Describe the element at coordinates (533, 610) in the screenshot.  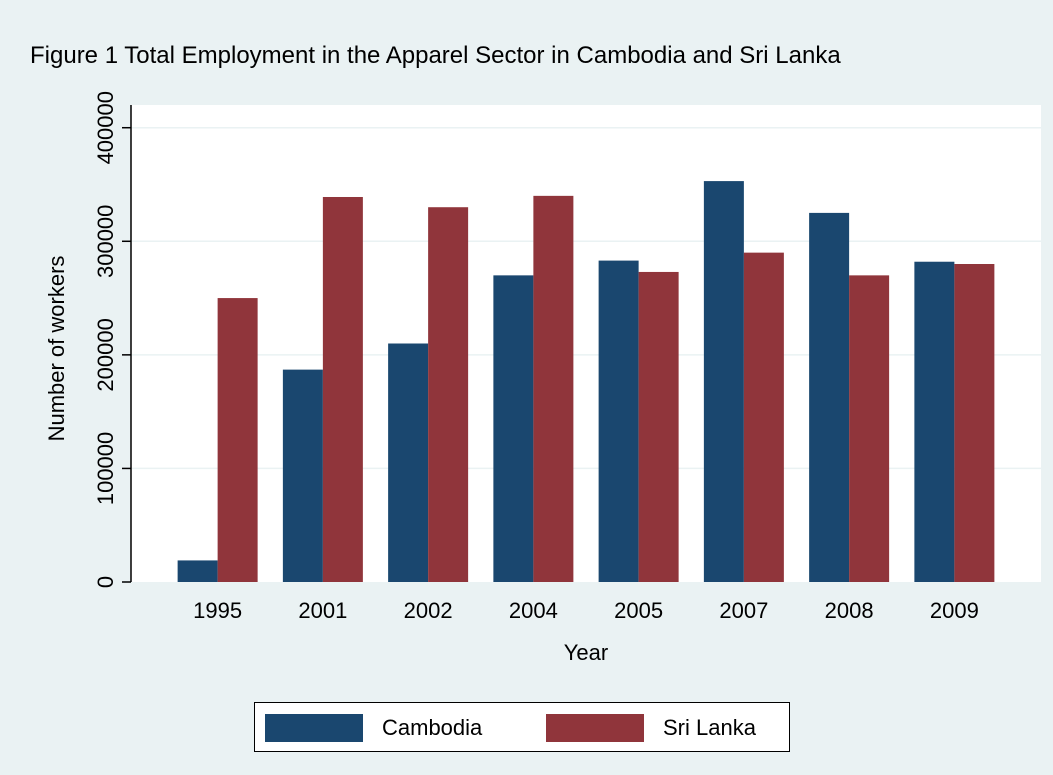
I see `x-tick-label: 2004` at that location.